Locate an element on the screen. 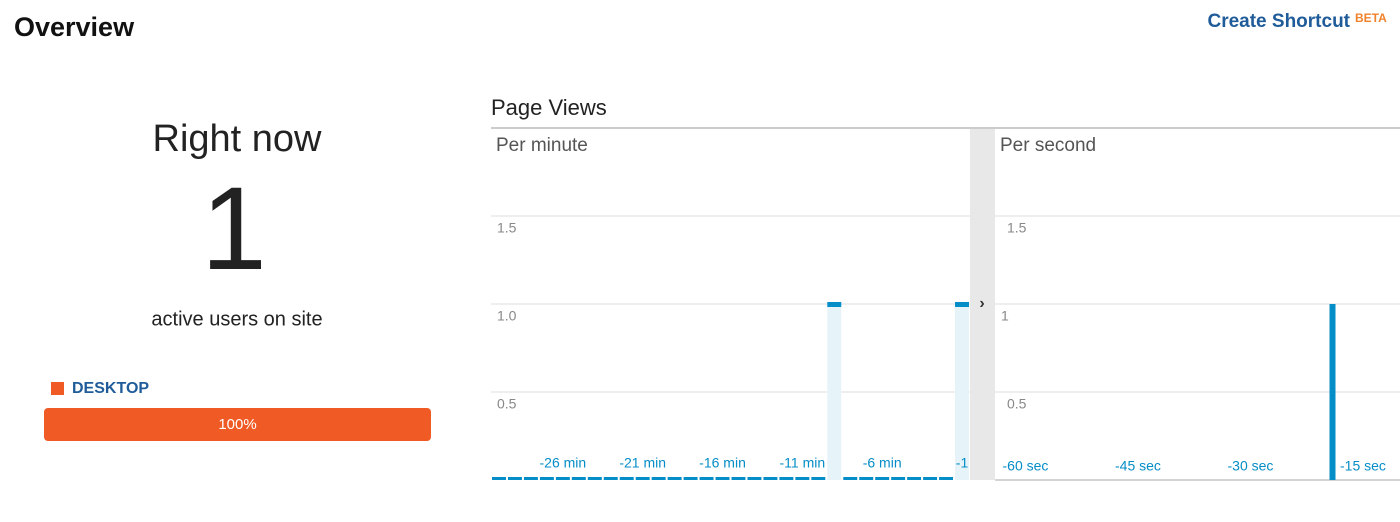 The image size is (1400, 522). y-tick-label: 1 is located at coordinates (1005, 316).